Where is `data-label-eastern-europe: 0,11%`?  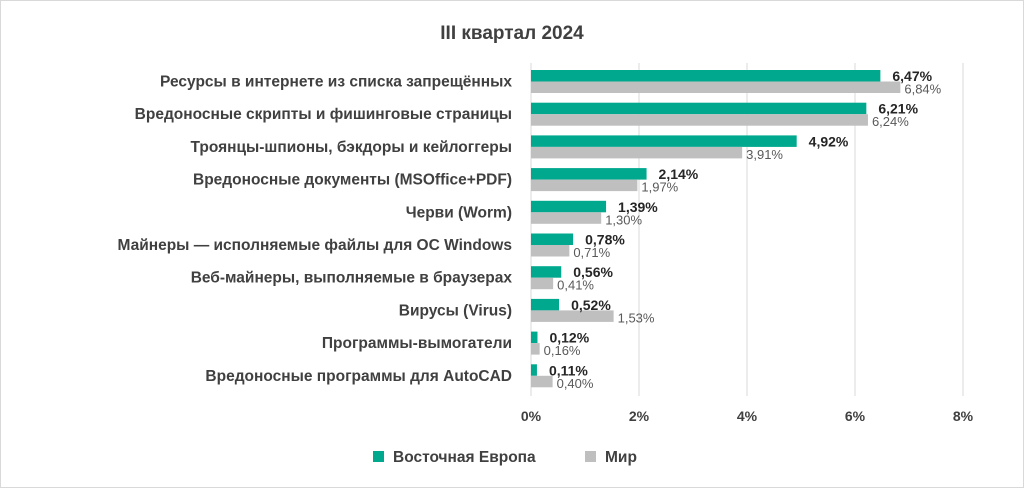 data-label-eastern-europe: 0,11% is located at coordinates (568, 370).